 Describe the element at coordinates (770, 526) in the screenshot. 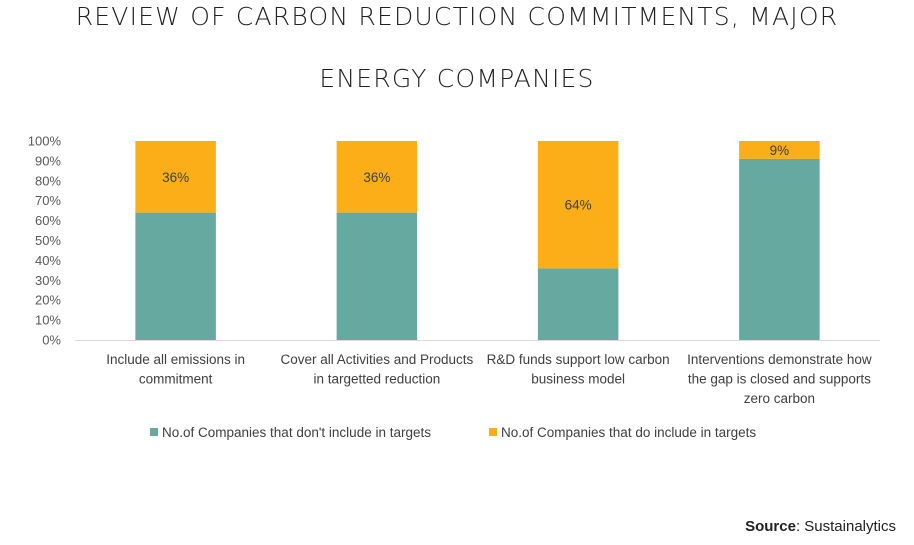

I see `source-label: Source` at that location.